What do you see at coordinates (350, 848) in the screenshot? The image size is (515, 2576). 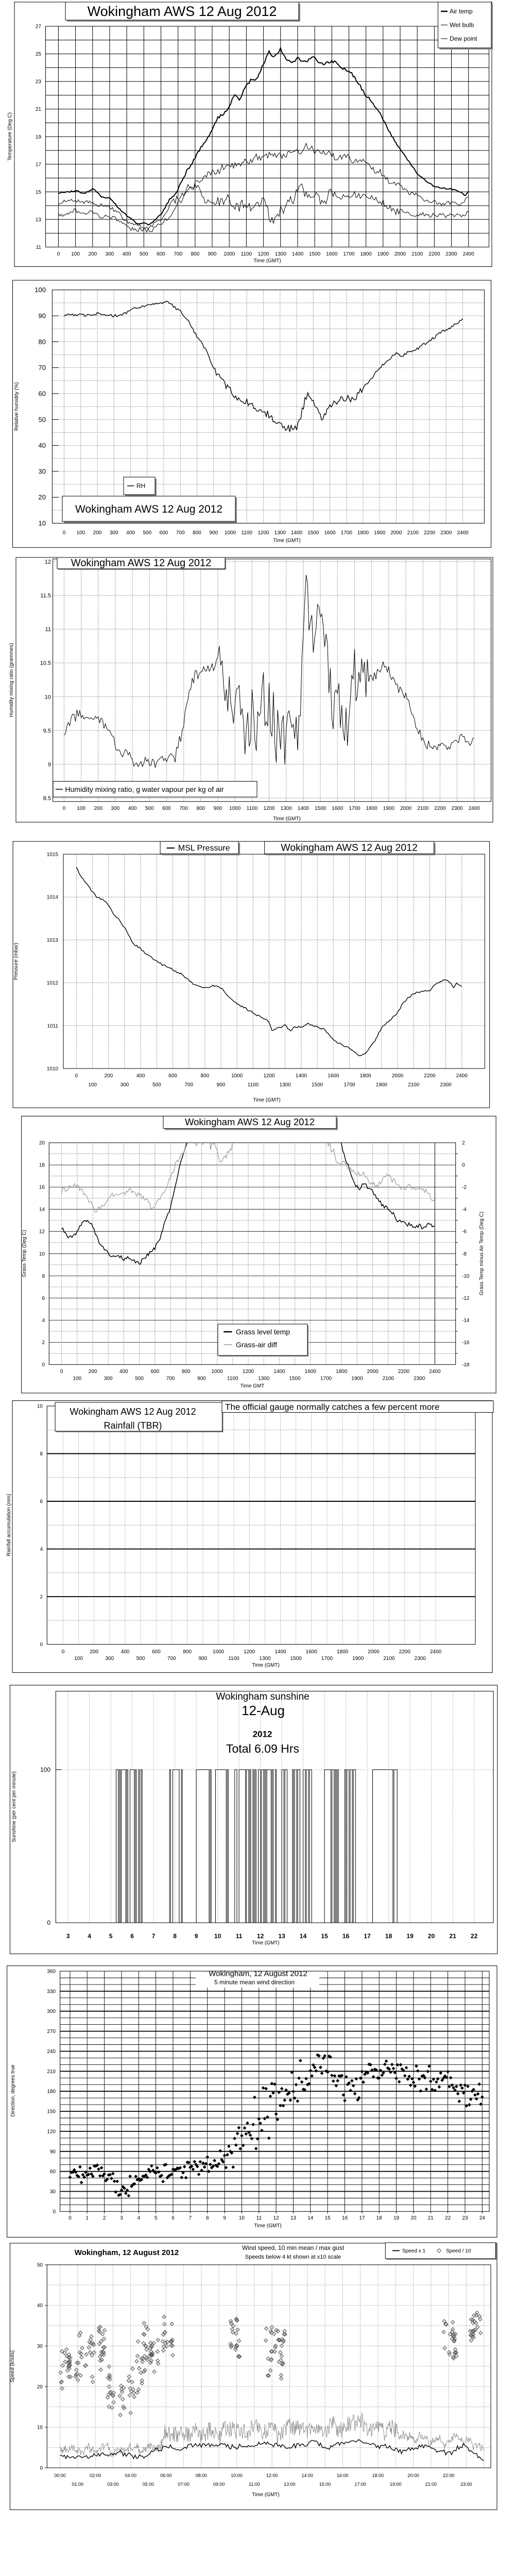 I see `svg-text: Wokingham AWS 12 Aug 2012` at bounding box center [350, 848].